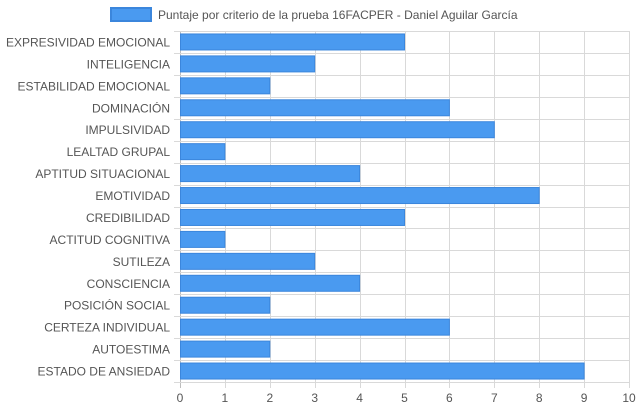 Image resolution: width=639 pixels, height=411 pixels. I want to click on category-label: EMOTIVIDAD, so click(132, 196).